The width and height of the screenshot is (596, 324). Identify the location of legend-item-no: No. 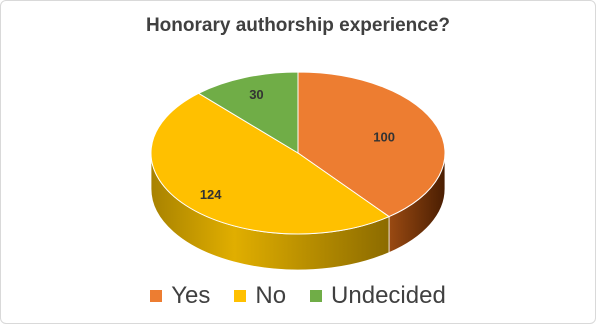
(260, 296).